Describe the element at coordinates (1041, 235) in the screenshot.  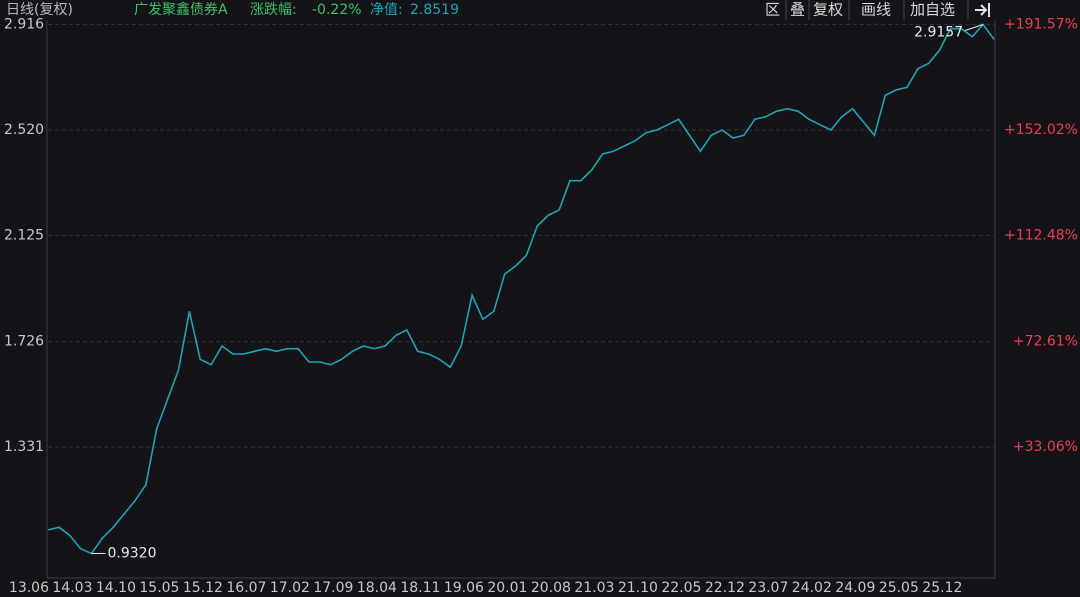
I see `y2-tick-label: +112.48%` at that location.